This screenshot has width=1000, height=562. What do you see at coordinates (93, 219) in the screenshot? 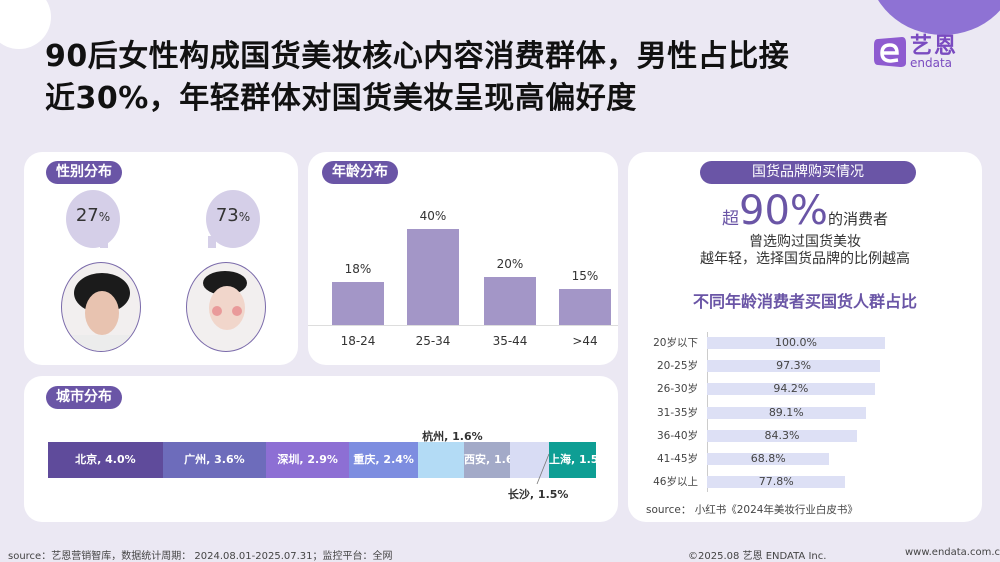
I see `male-bubble: 27%` at bounding box center [93, 219].